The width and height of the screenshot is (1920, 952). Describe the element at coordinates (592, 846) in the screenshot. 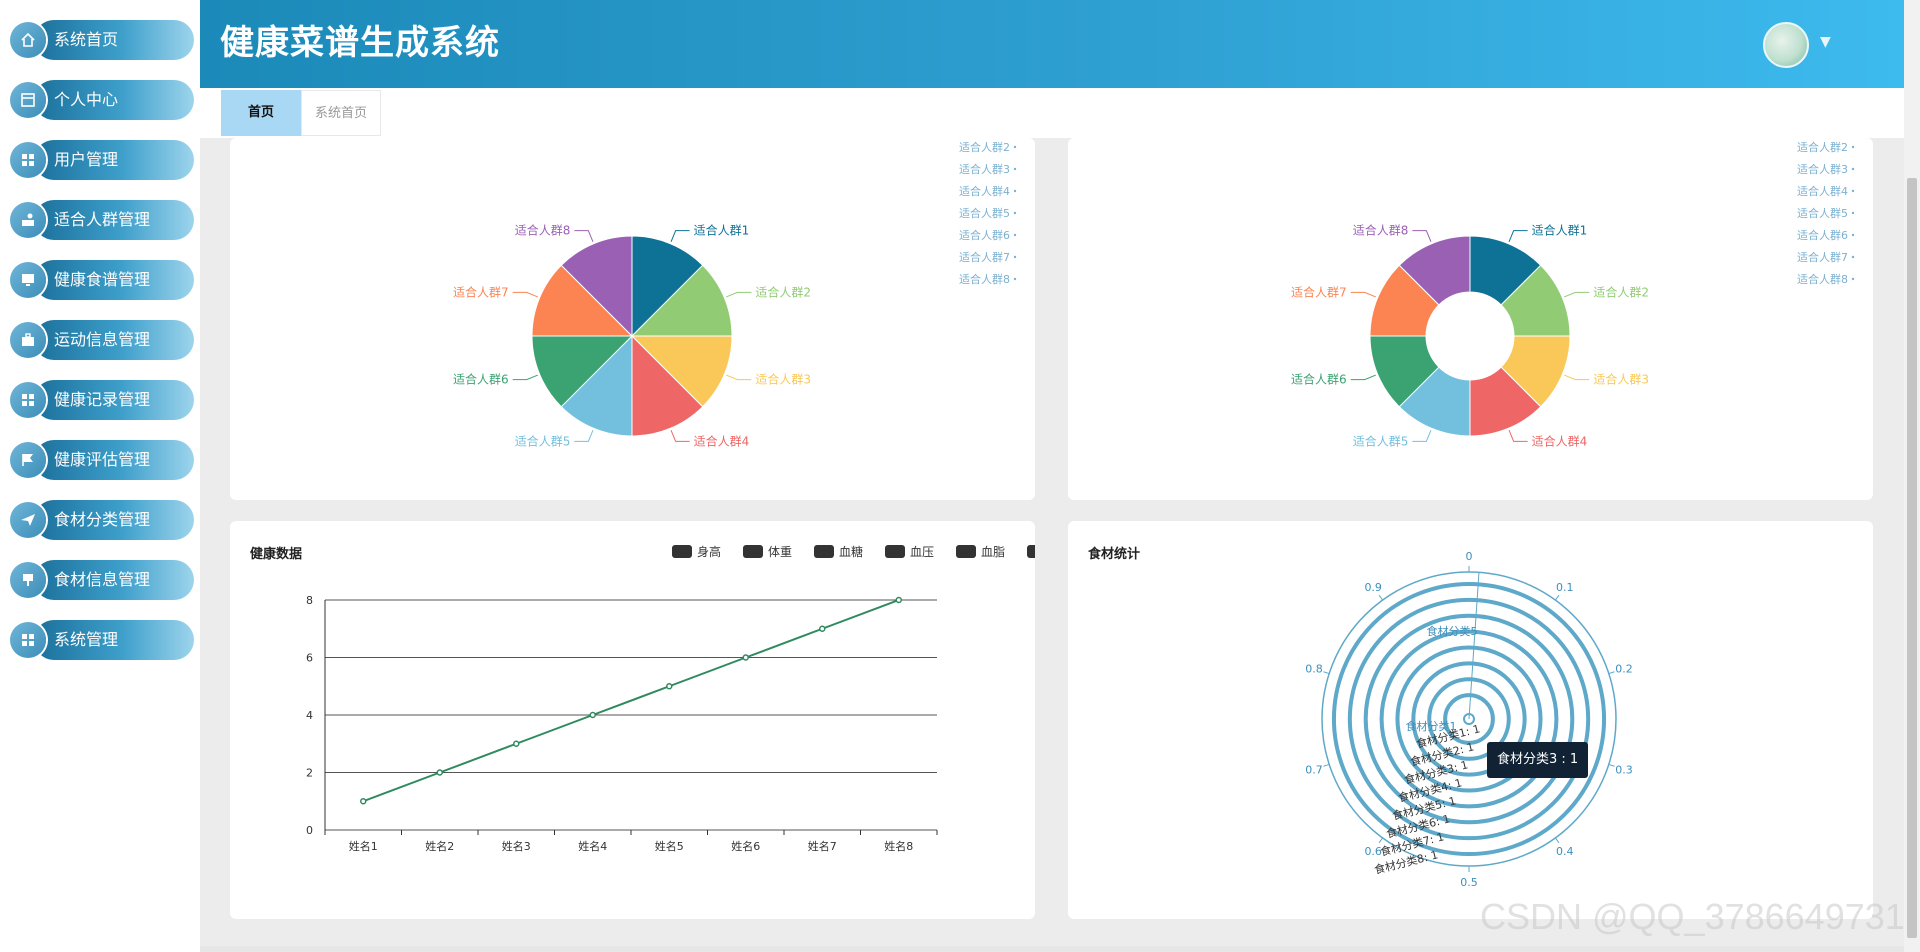

I see `x-tick-label: 姓名4` at that location.